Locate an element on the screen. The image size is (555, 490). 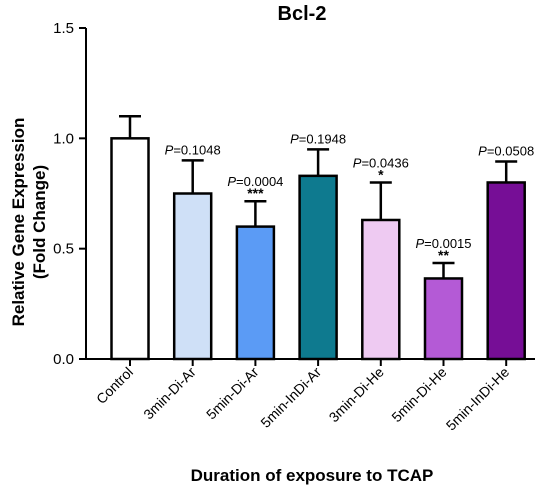
bar-5min-di-he is located at coordinates (443, 319).